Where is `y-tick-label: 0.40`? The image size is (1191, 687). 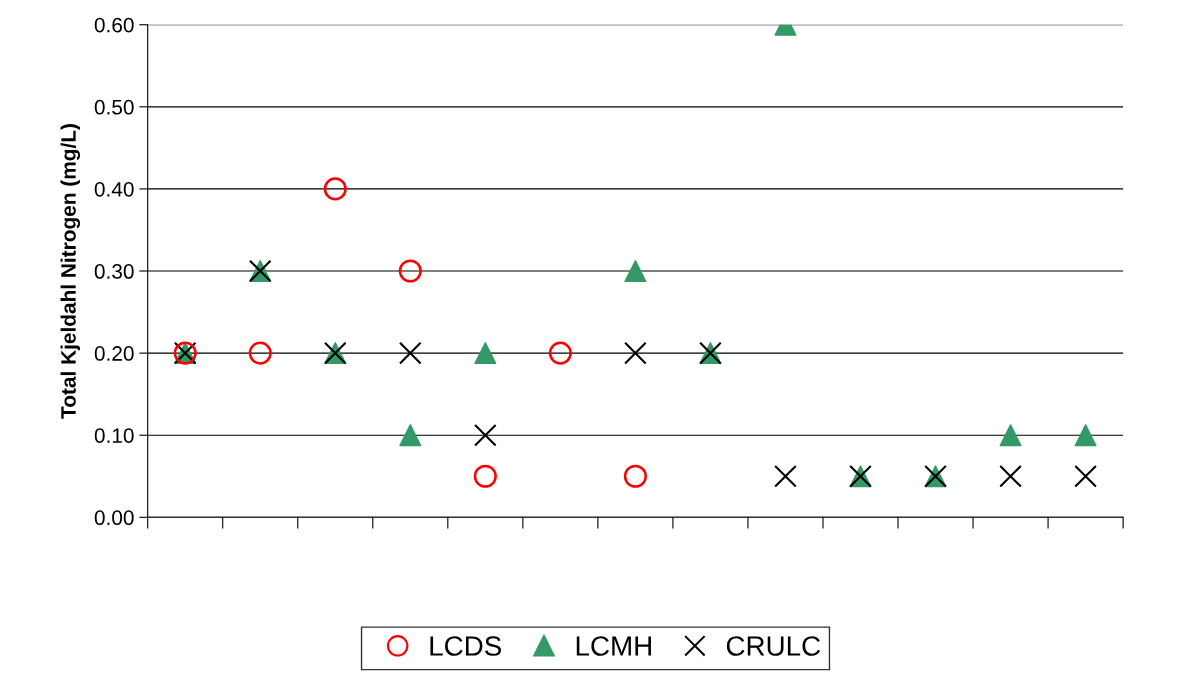 y-tick-label: 0.40 is located at coordinates (114, 189).